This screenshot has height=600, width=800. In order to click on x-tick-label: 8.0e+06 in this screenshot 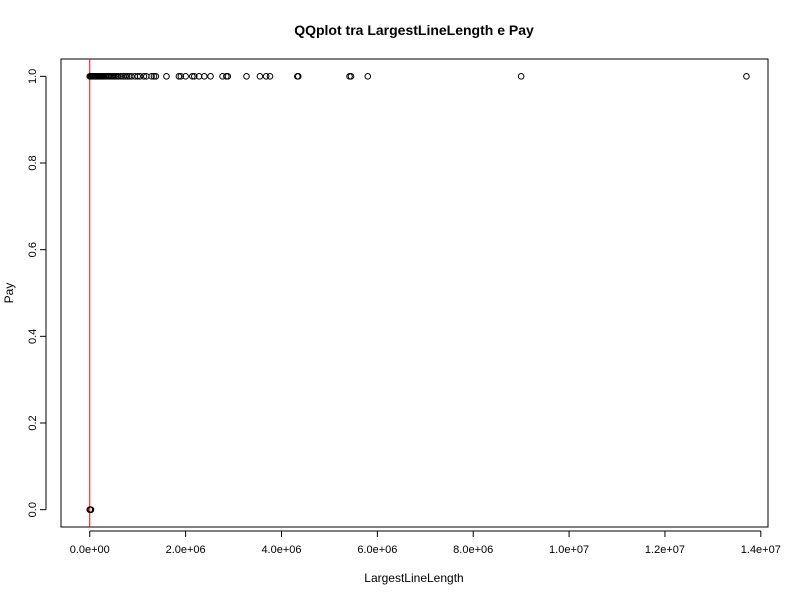, I will do `click(473, 550)`.